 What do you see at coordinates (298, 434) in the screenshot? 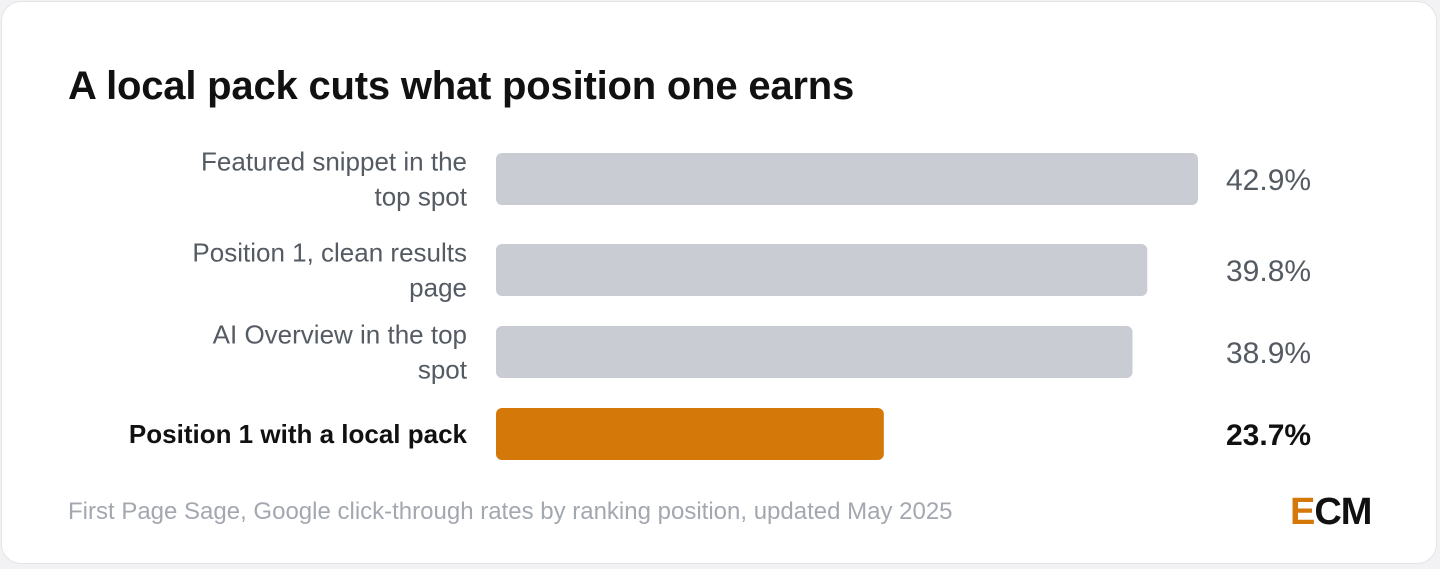
I see `category-label-4: Position 1 with a local pack` at bounding box center [298, 434].